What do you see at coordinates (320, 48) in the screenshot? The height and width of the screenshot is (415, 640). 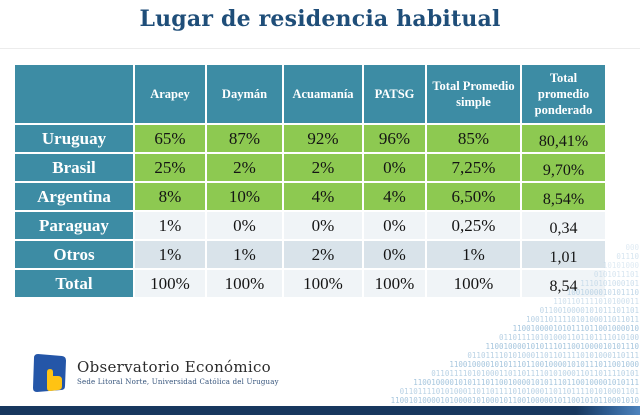 I see `divider-line` at bounding box center [320, 48].